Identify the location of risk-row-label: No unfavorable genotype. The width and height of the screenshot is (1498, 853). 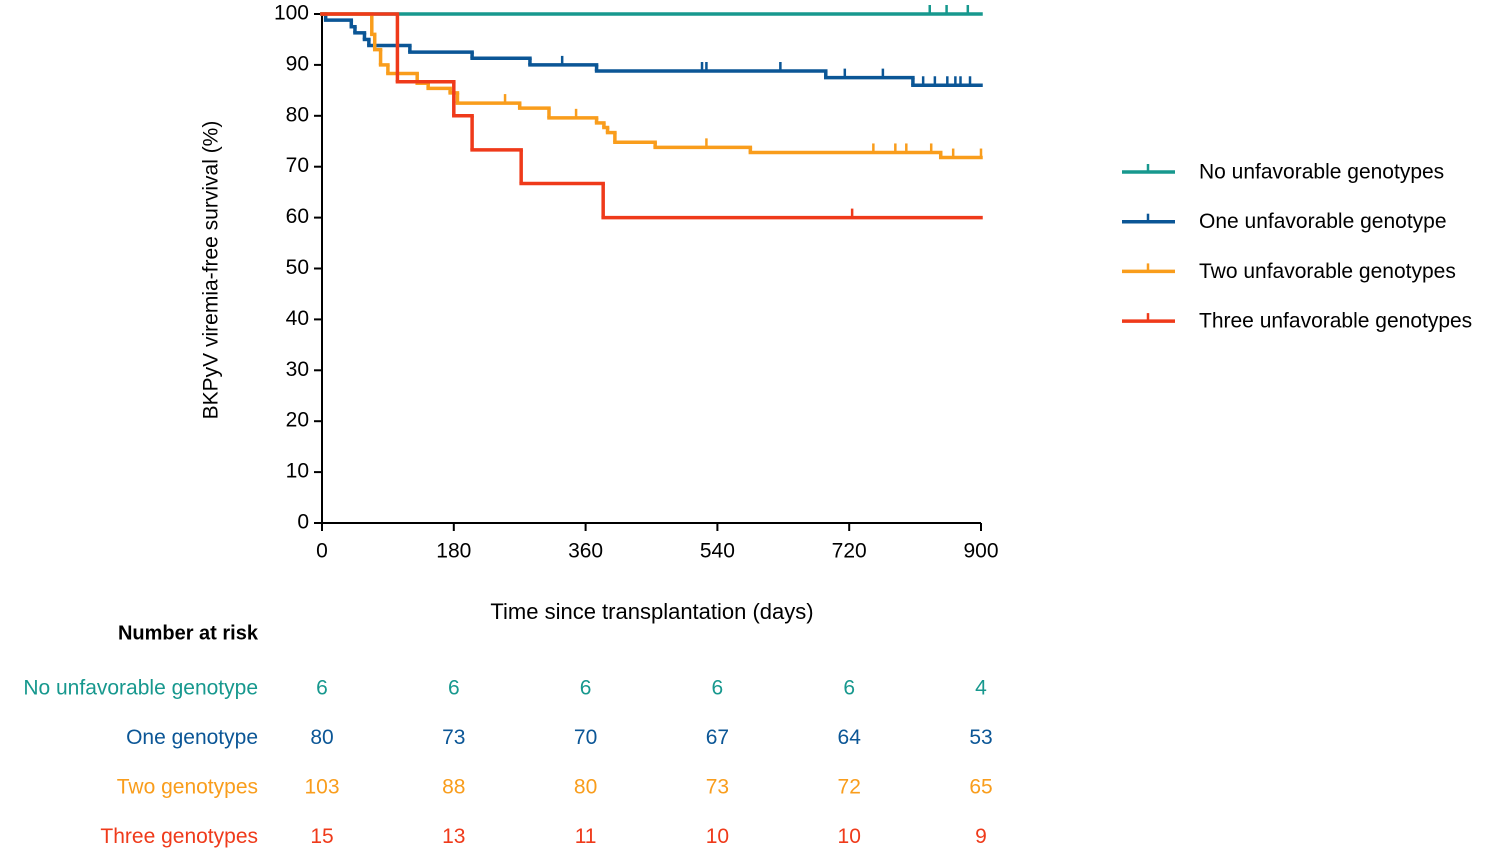
(140, 688).